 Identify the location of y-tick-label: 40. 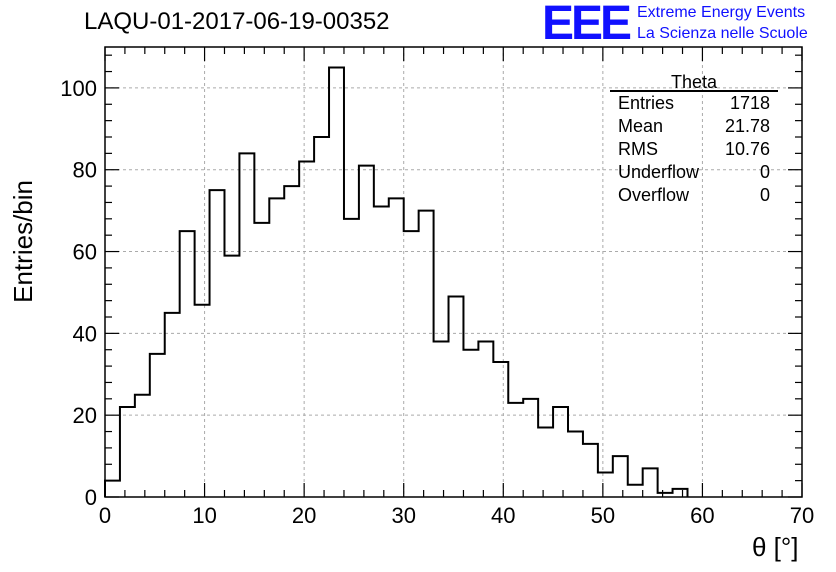
(85, 333).